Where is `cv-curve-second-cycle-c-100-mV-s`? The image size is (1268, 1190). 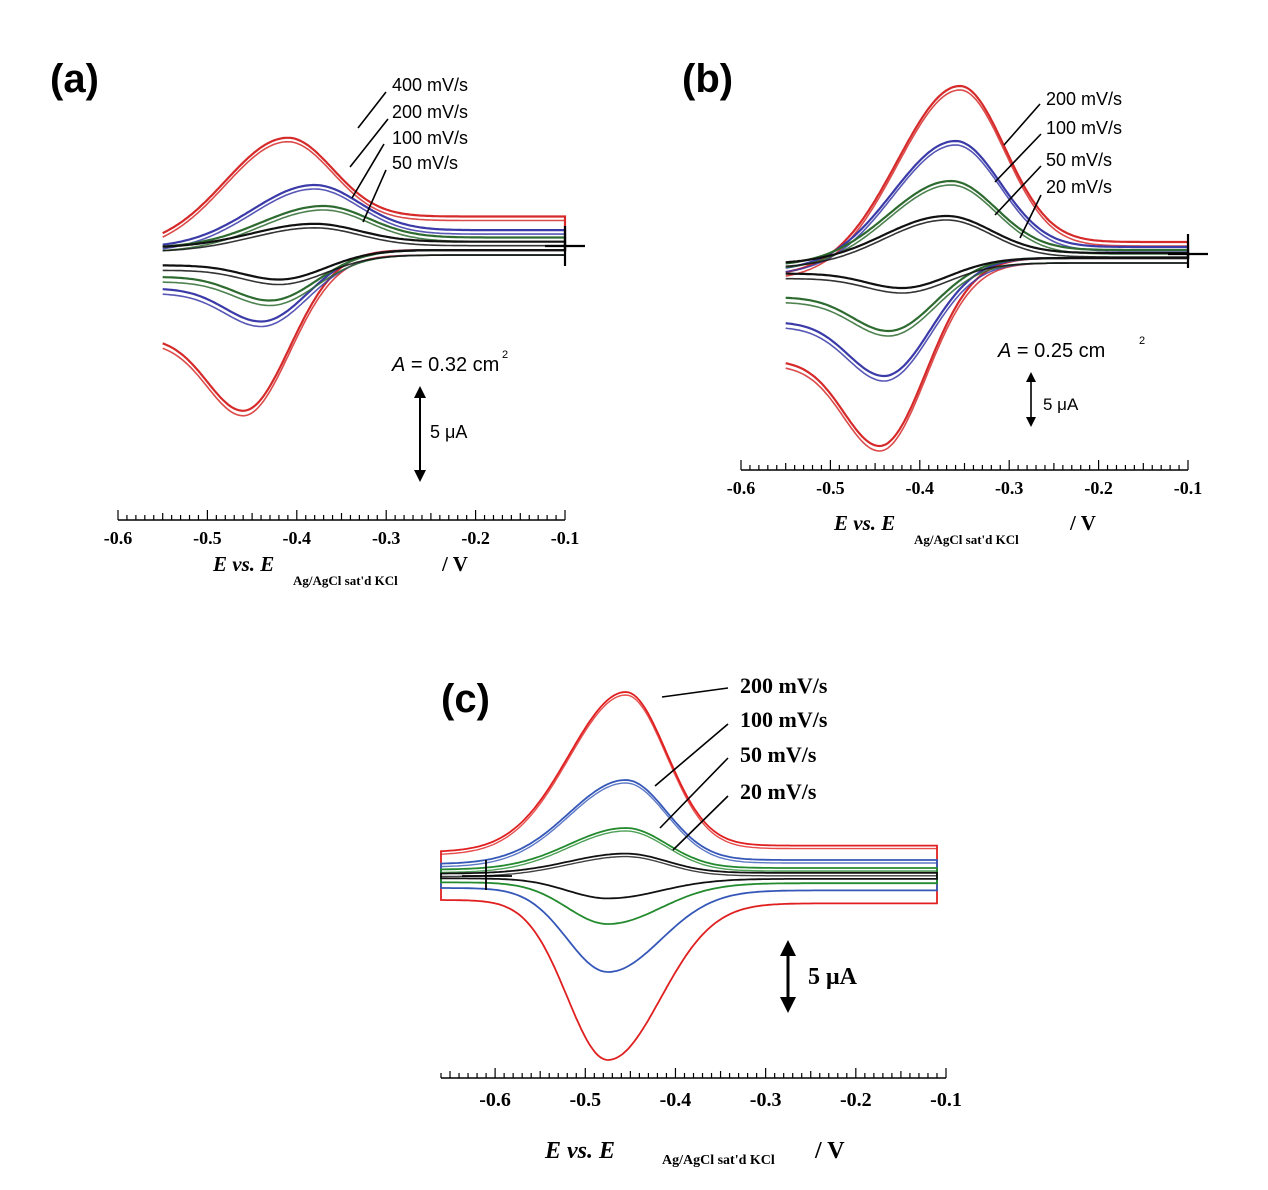 cv-curve-second-cycle-c-100-mV-s is located at coordinates (688, 825).